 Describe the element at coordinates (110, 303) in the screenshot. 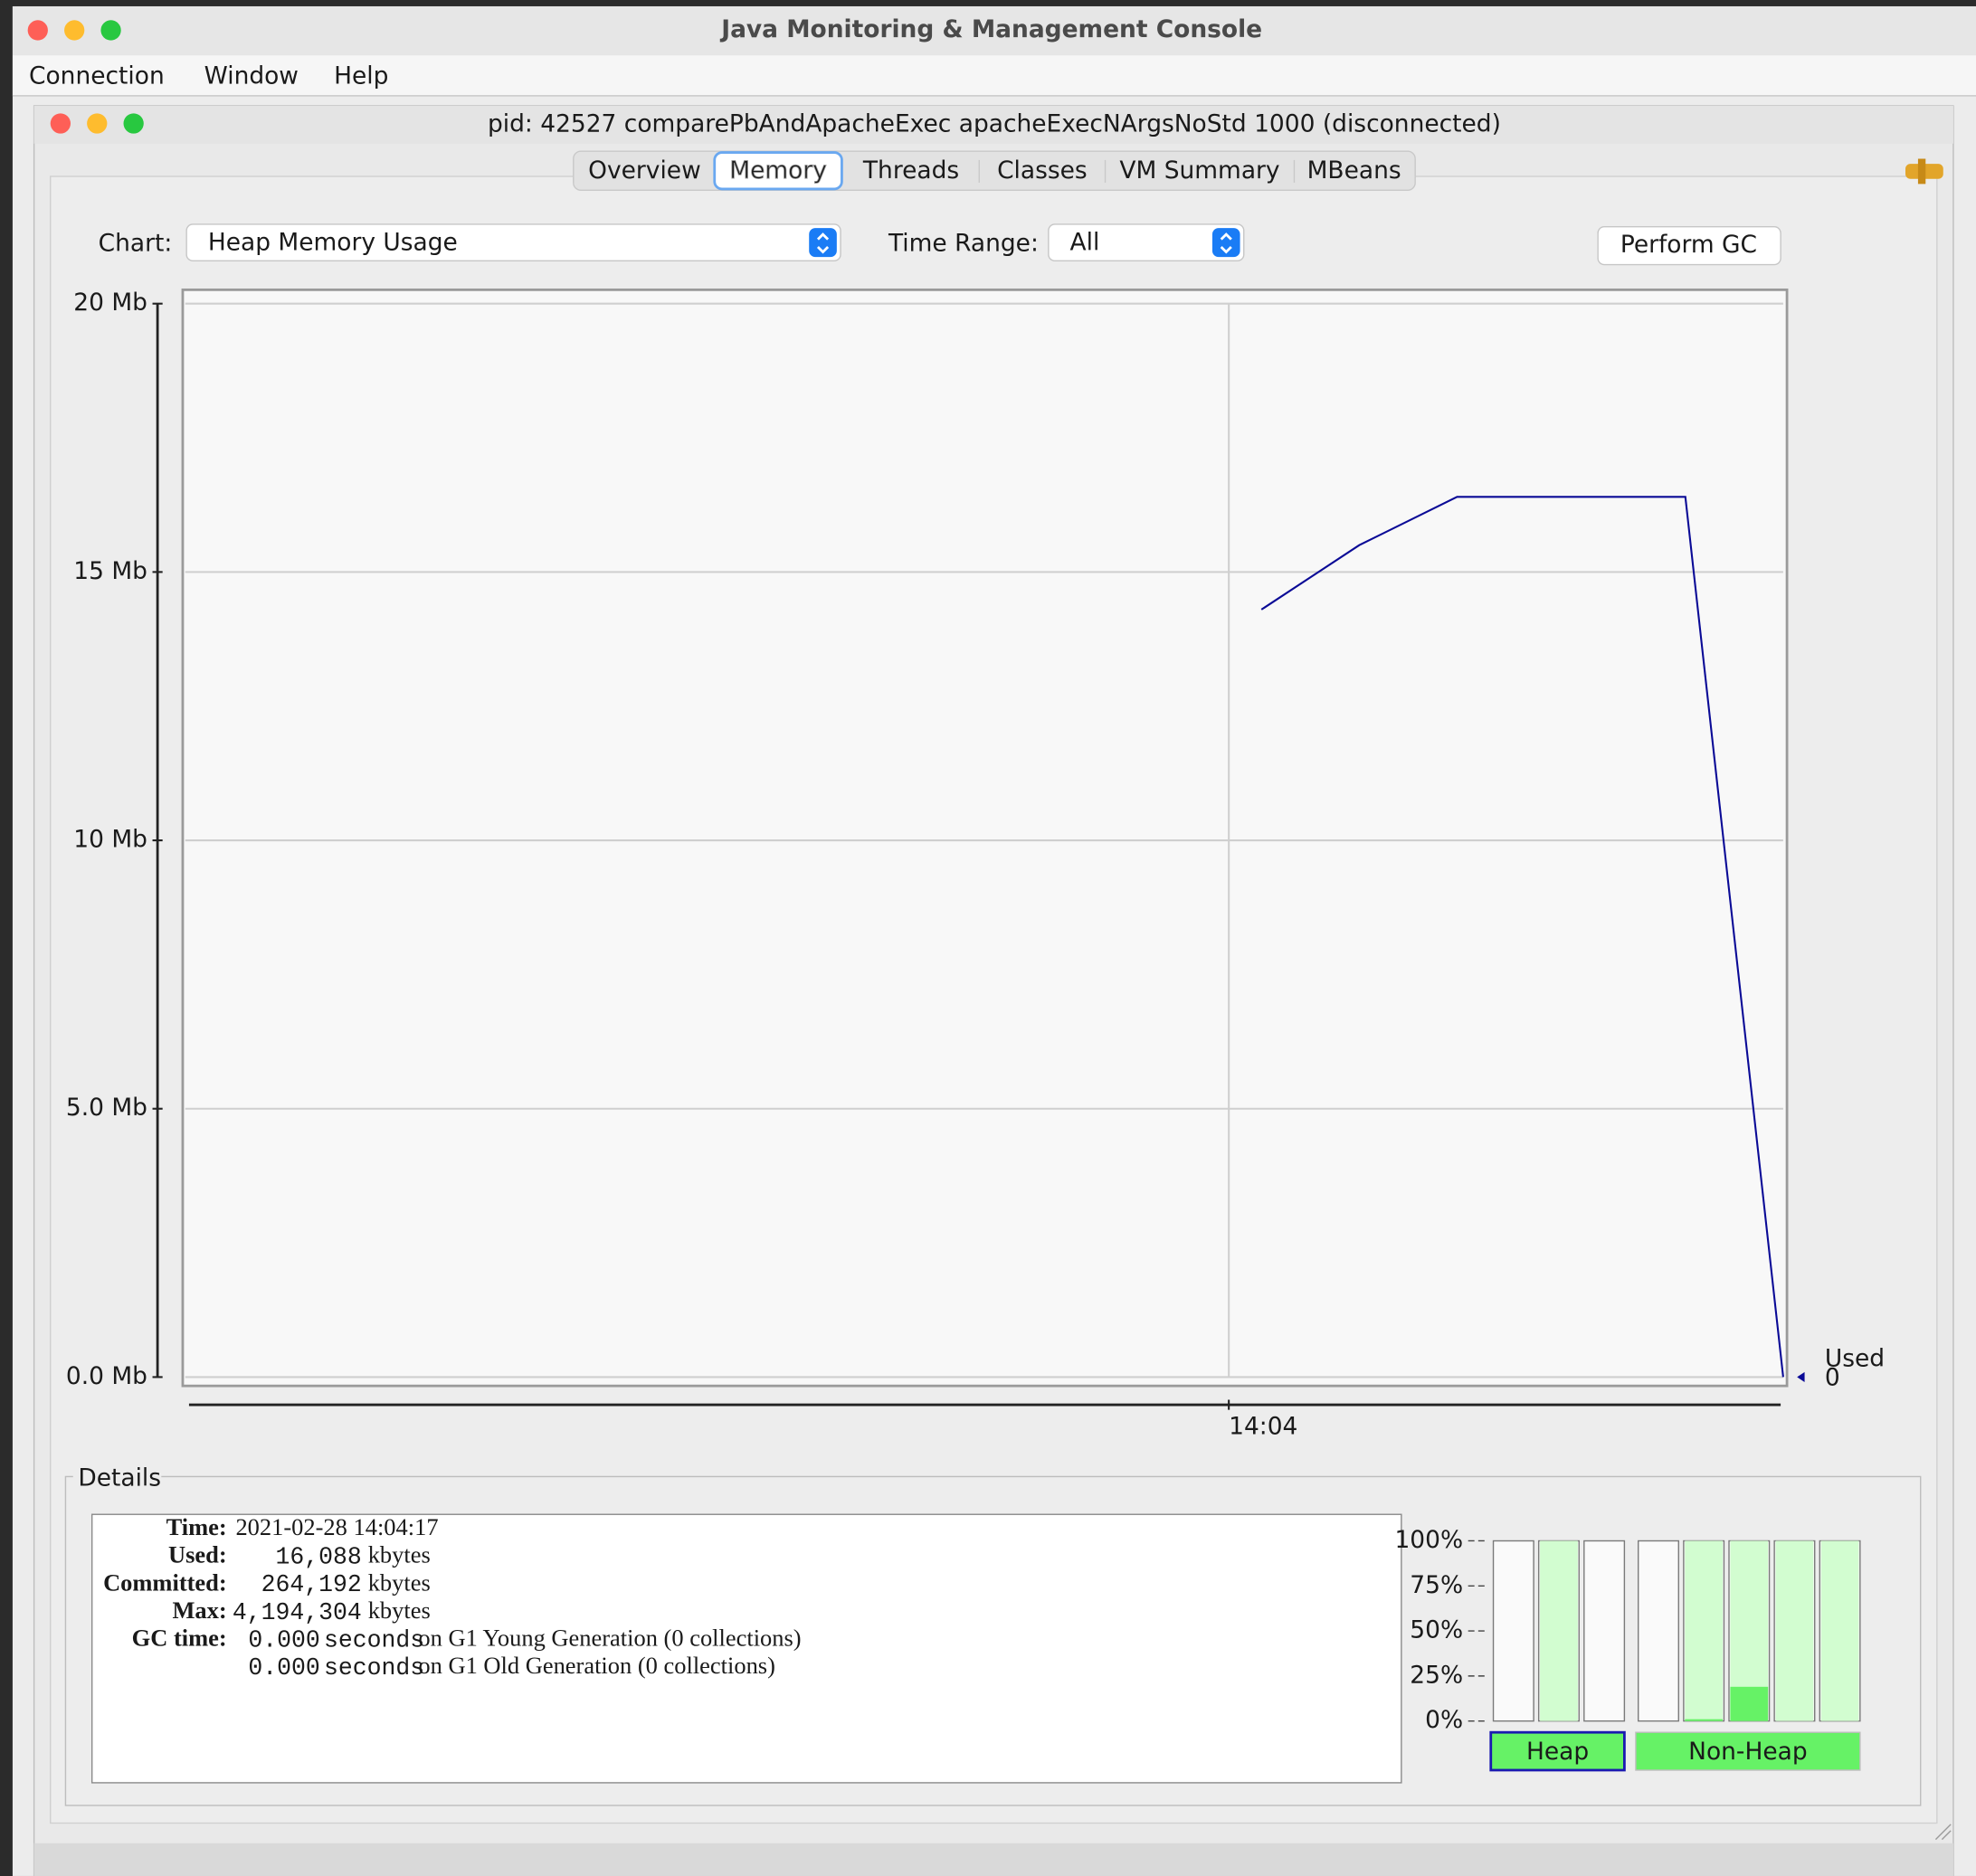

I see `y-tick-label: 20 Mb` at that location.